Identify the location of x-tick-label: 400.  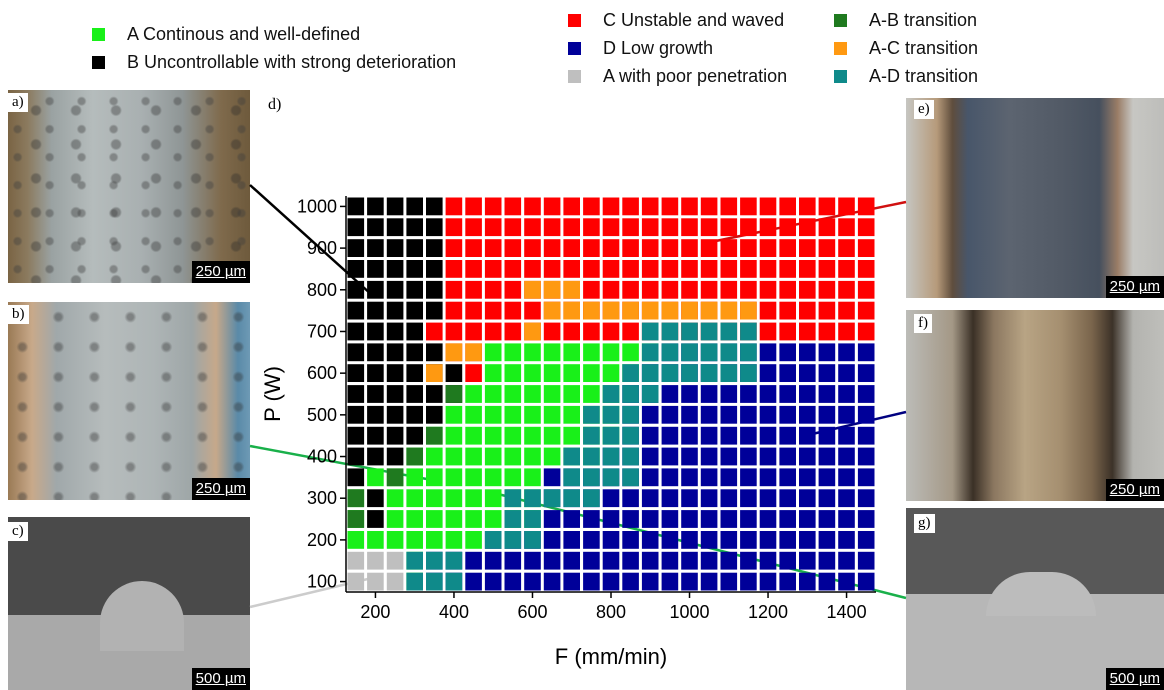
(454, 612).